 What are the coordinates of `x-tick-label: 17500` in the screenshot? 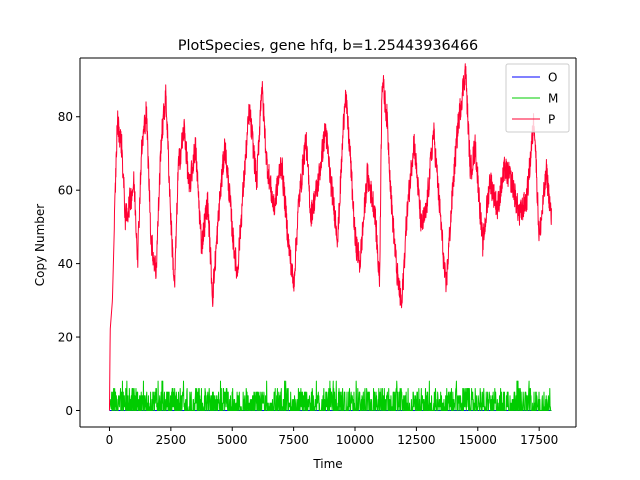 It's located at (539, 440).